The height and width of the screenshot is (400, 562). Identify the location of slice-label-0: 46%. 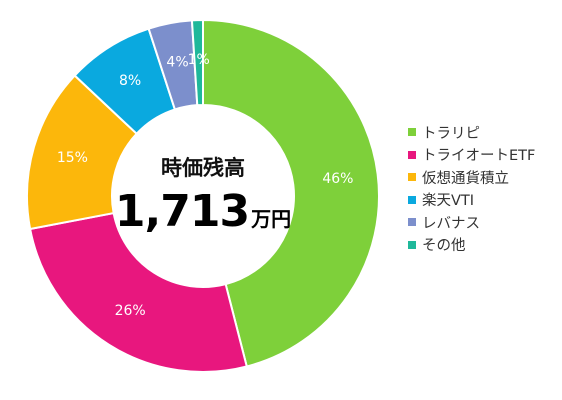
(337, 179).